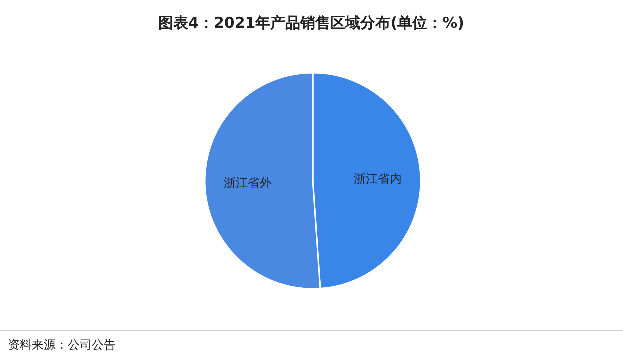 The image size is (623, 361). I want to click on slice-label: 浙江省内, so click(378, 179).